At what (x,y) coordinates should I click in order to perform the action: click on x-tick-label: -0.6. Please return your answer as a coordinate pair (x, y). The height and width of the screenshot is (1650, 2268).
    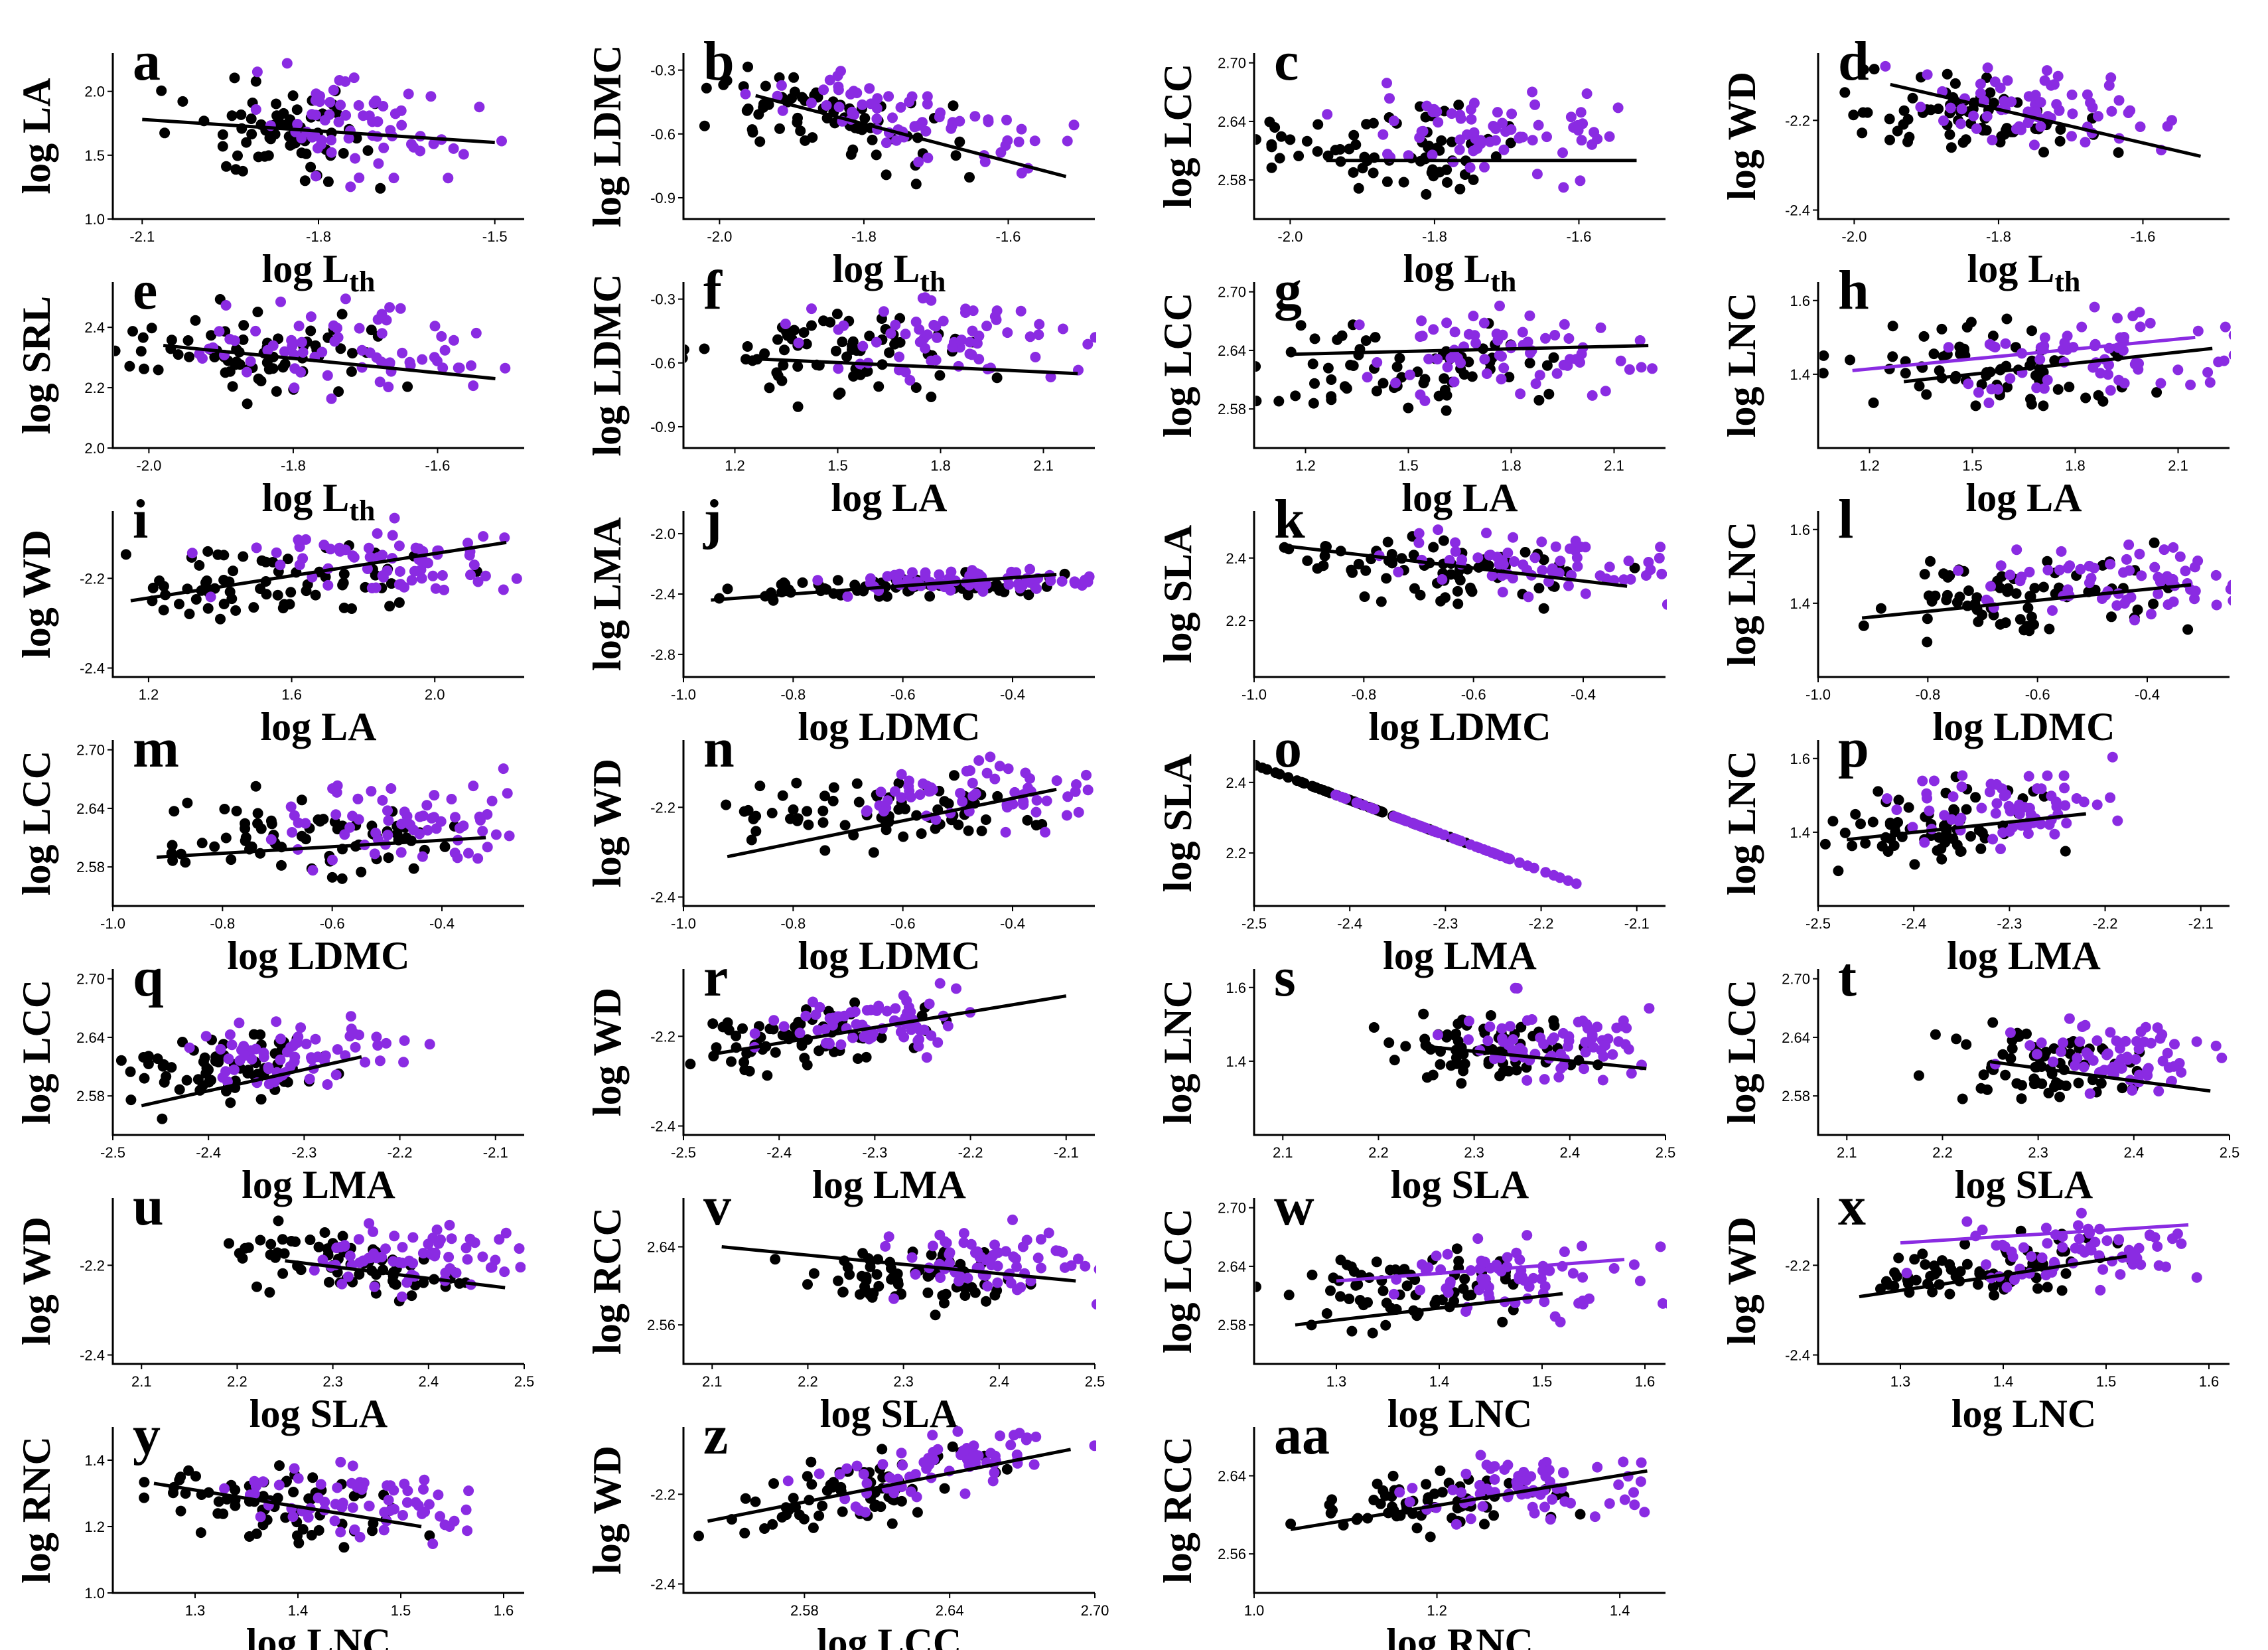
    Looking at the image, I should click on (903, 694).